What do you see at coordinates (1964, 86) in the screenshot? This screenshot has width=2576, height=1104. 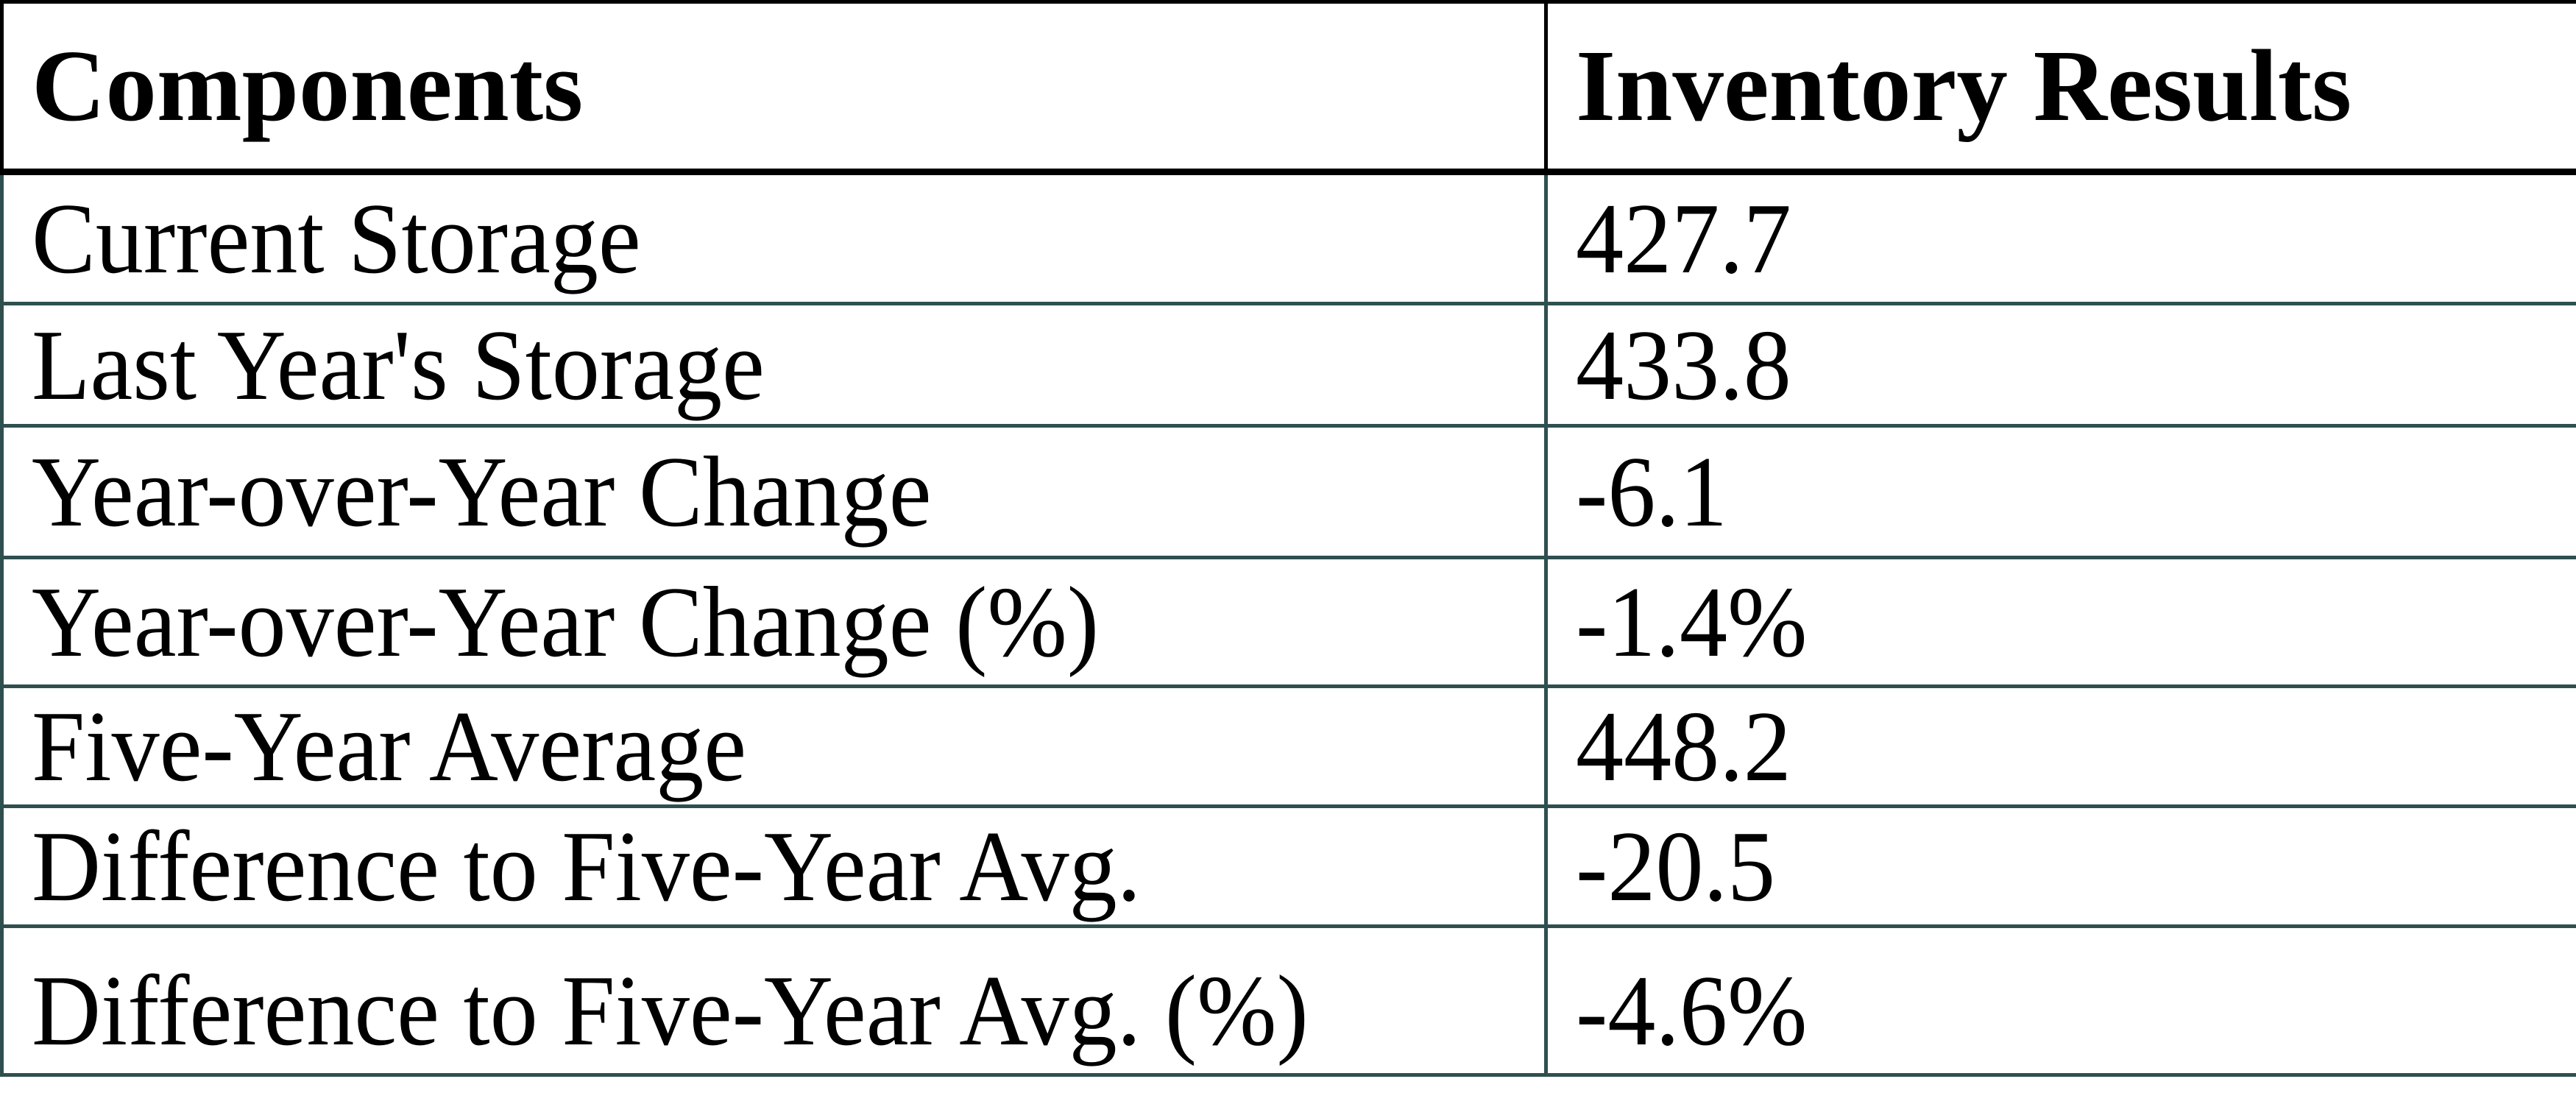 I see `col-header-inventory-results-label: Inventory Results` at bounding box center [1964, 86].